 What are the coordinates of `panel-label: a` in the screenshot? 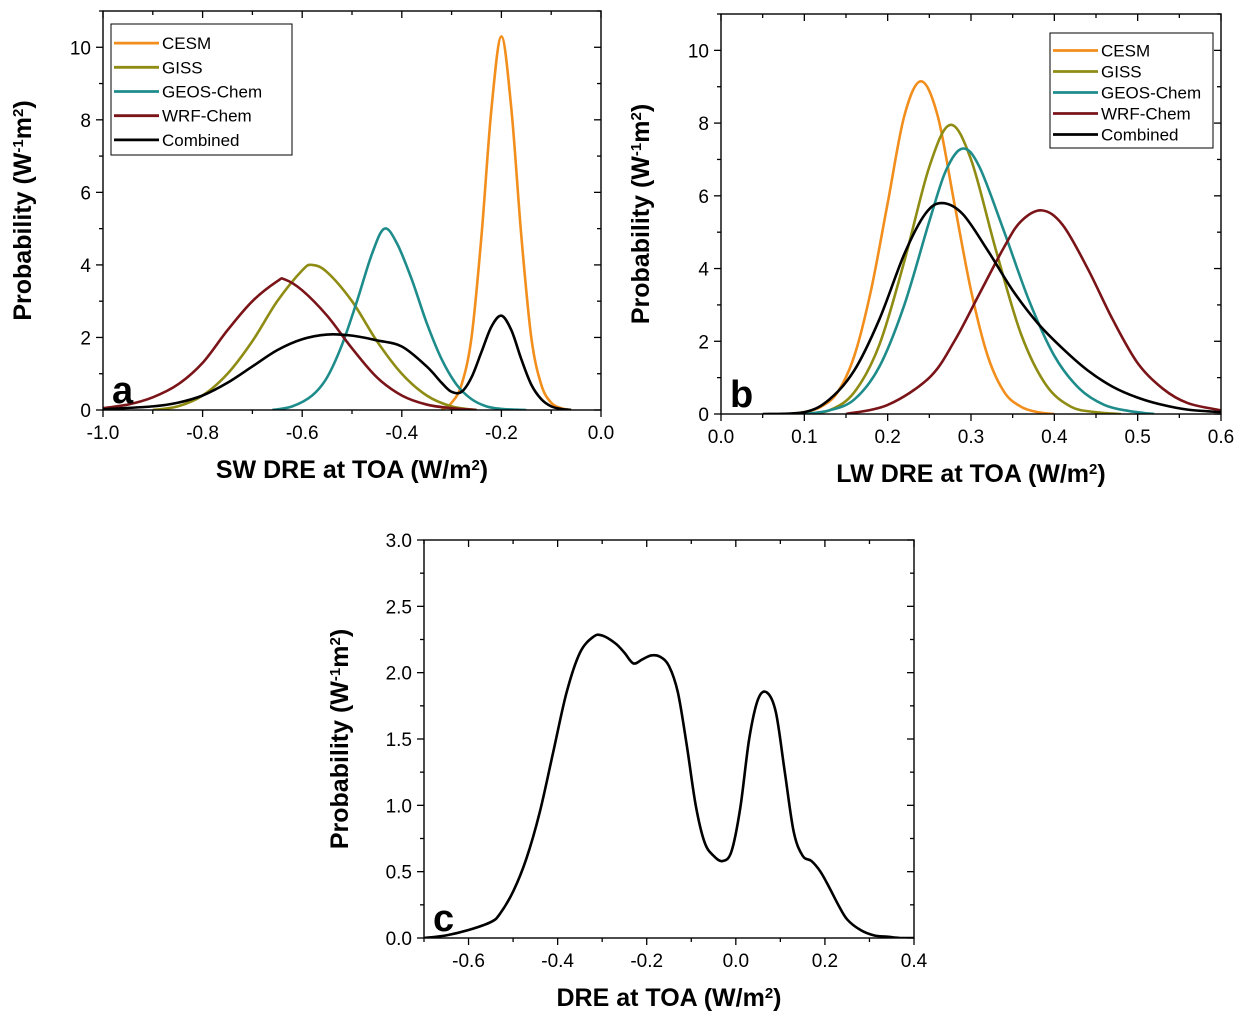 It's located at (123, 391).